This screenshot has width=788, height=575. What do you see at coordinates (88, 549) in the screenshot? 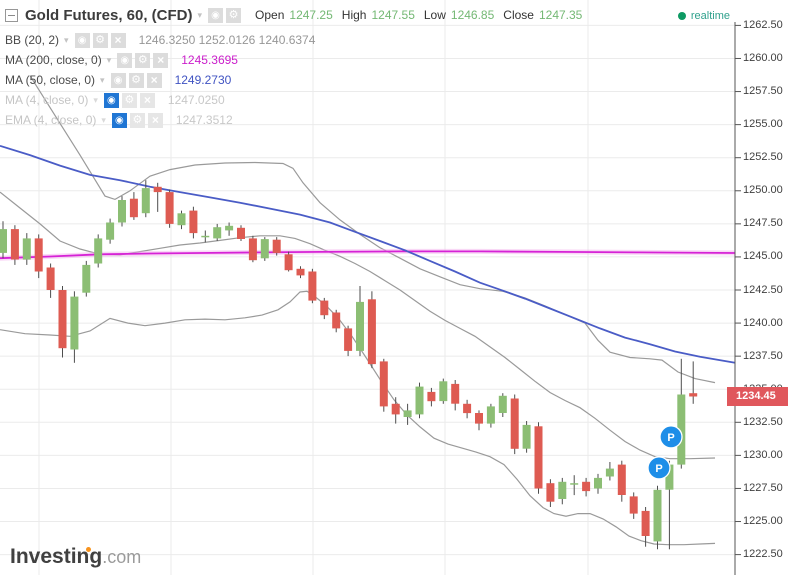
I see `logo-orange-dot` at bounding box center [88, 549].